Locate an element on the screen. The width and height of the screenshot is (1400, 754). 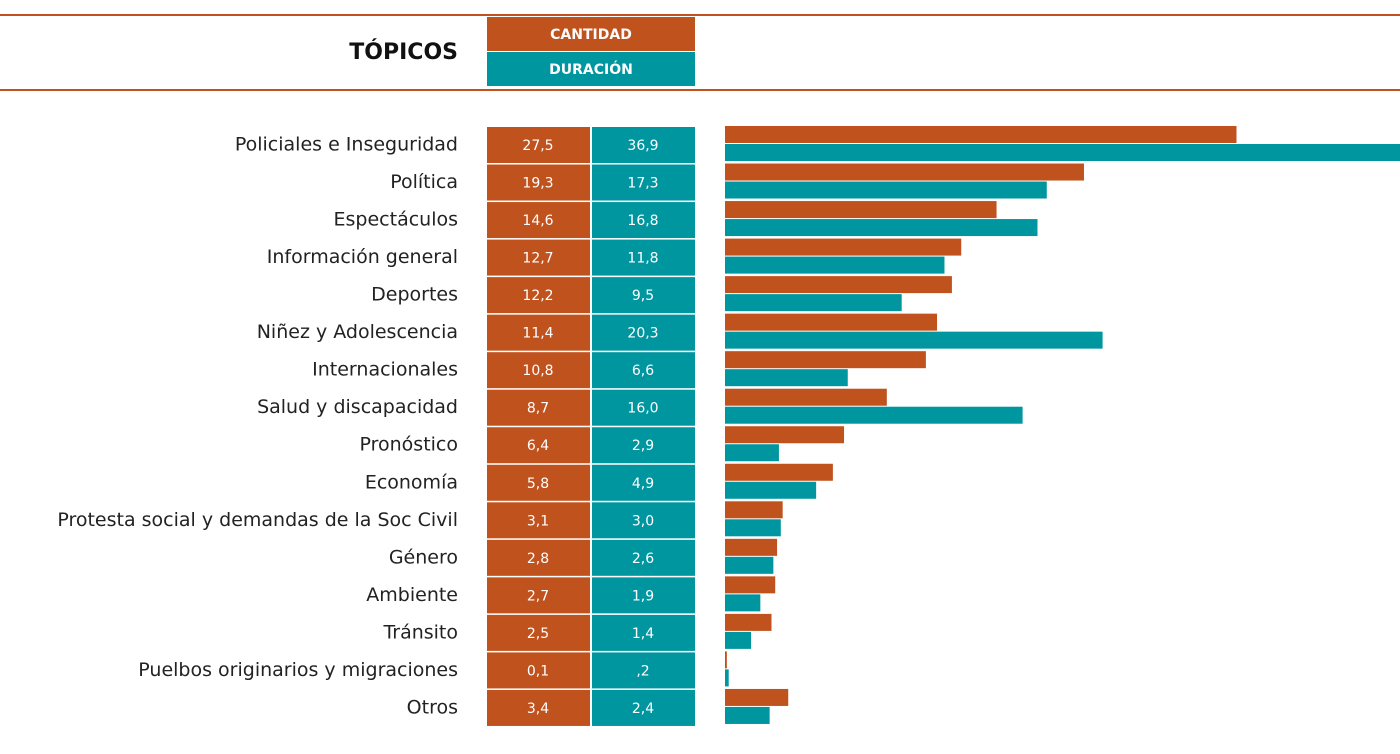
category-label: Tránsito is located at coordinates (420, 632).